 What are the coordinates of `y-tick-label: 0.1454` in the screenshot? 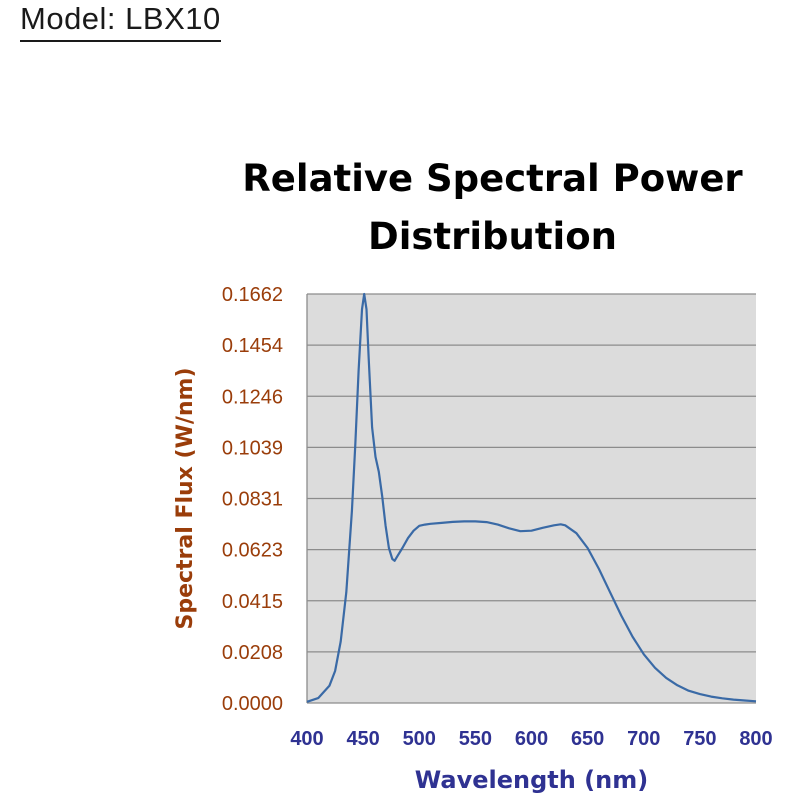 It's located at (252, 346).